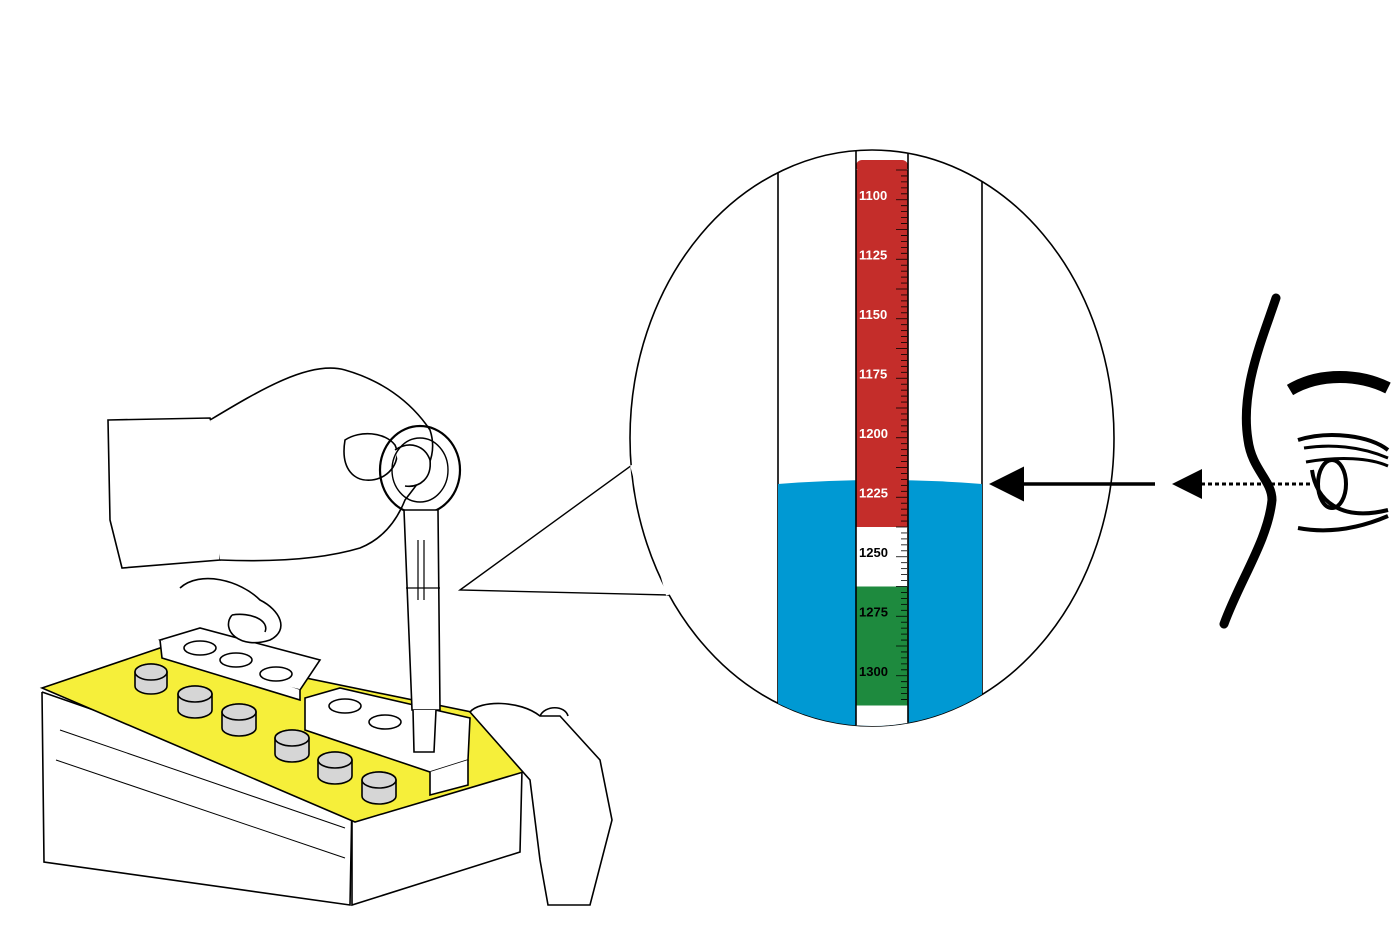  What do you see at coordinates (1305, 461) in the screenshot?
I see `eye-icon` at bounding box center [1305, 461].